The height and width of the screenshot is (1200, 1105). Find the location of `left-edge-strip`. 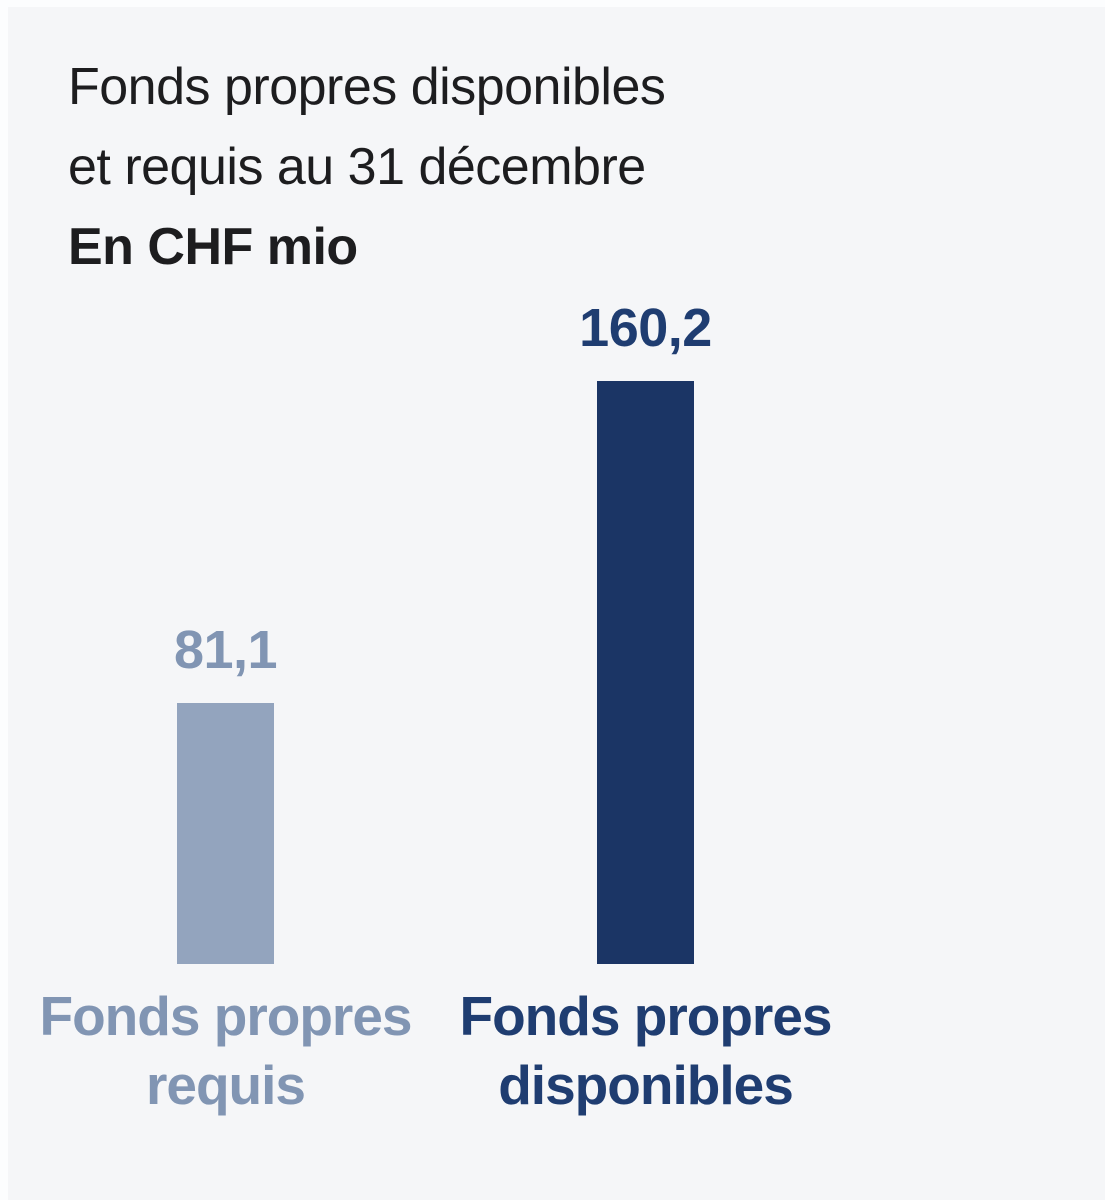

left-edge-strip is located at coordinates (4, 600).